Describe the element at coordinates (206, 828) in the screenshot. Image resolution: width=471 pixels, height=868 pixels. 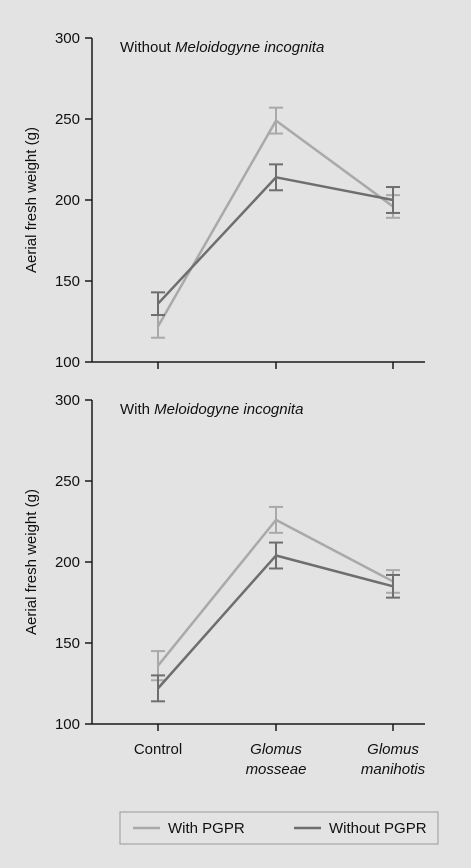
I see `legend-label-with-pgpr: With PGPR` at that location.